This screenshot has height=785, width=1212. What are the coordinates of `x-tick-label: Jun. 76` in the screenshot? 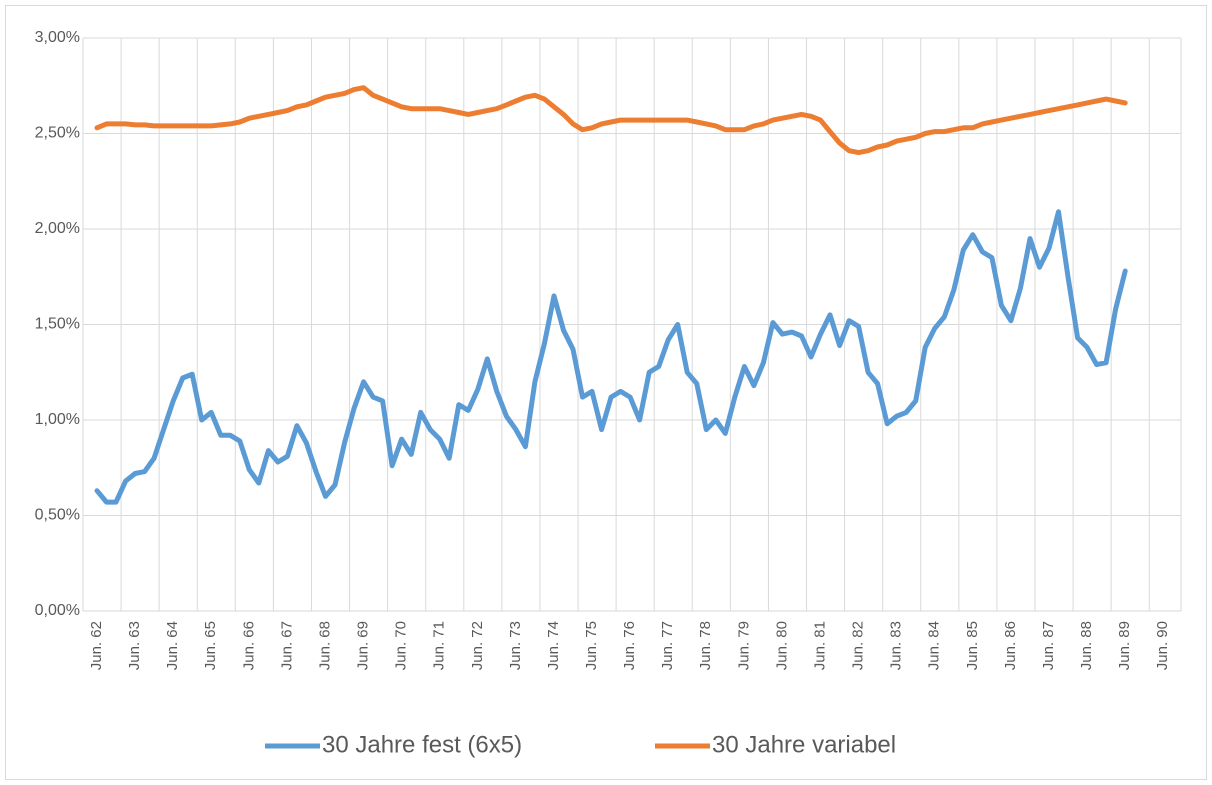 It's located at (629, 645).